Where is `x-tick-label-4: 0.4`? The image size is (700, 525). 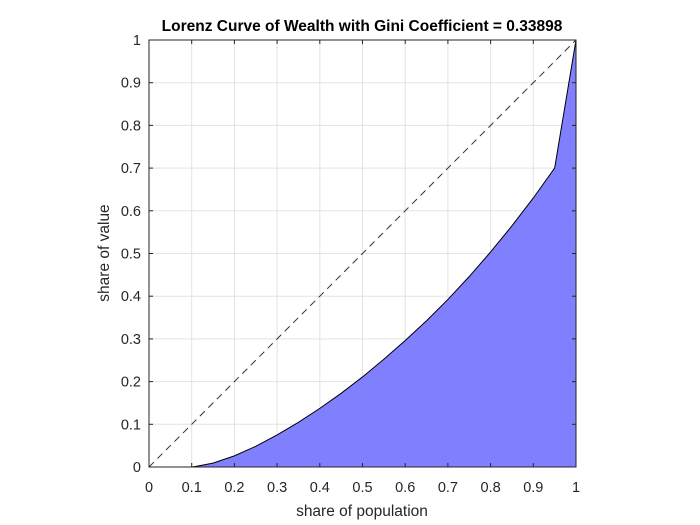 x-tick-label-4: 0.4 is located at coordinates (320, 488).